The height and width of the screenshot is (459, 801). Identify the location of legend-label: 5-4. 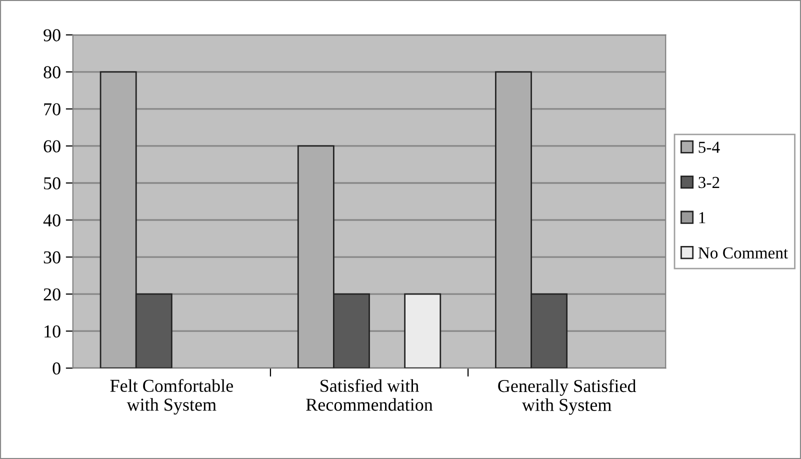
(709, 147).